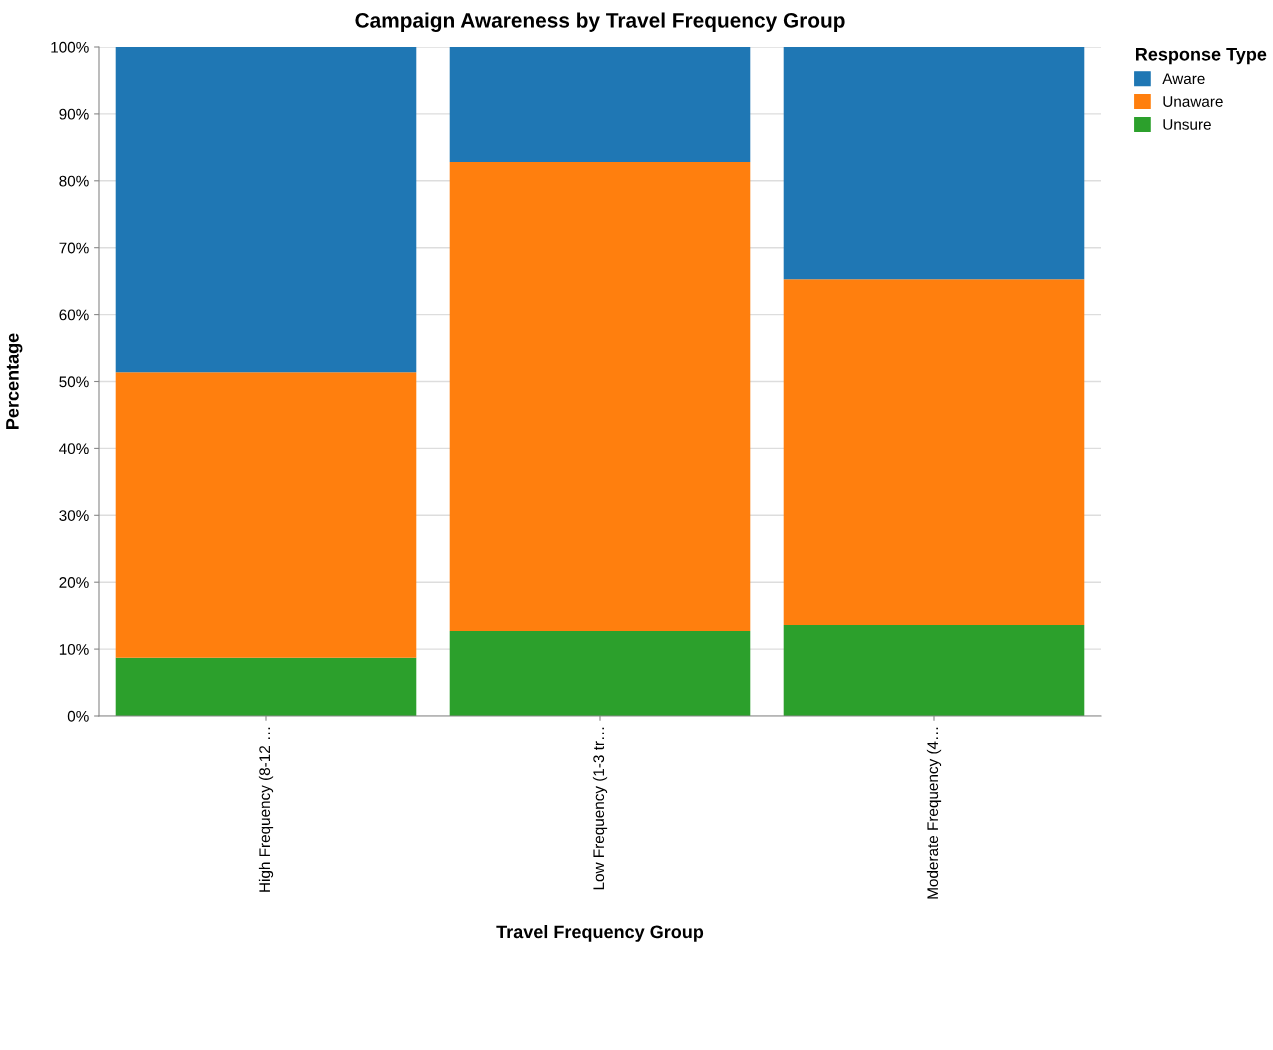  I want to click on y-tick-label: 70%, so click(74, 248).